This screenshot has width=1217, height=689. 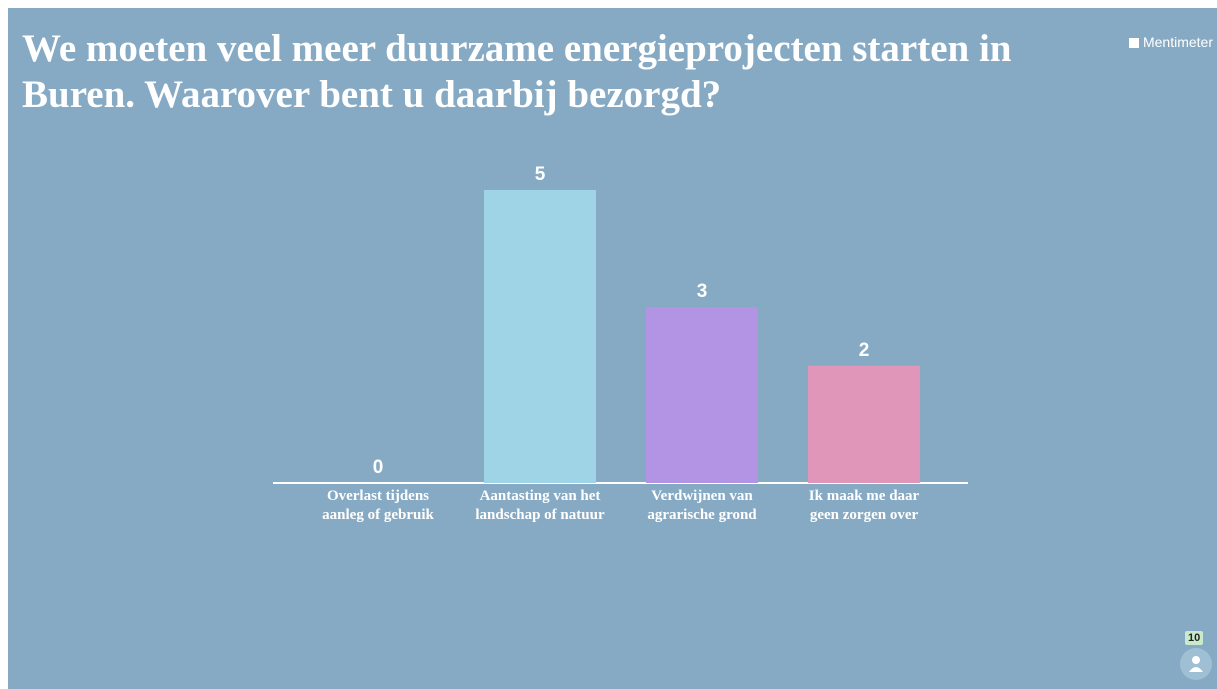 What do you see at coordinates (864, 350) in the screenshot?
I see `value-label: 2` at bounding box center [864, 350].